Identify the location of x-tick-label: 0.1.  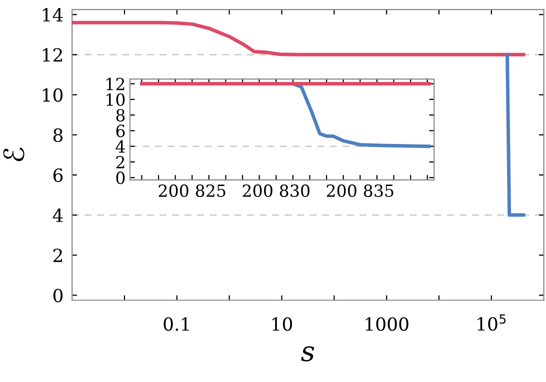
(176, 324).